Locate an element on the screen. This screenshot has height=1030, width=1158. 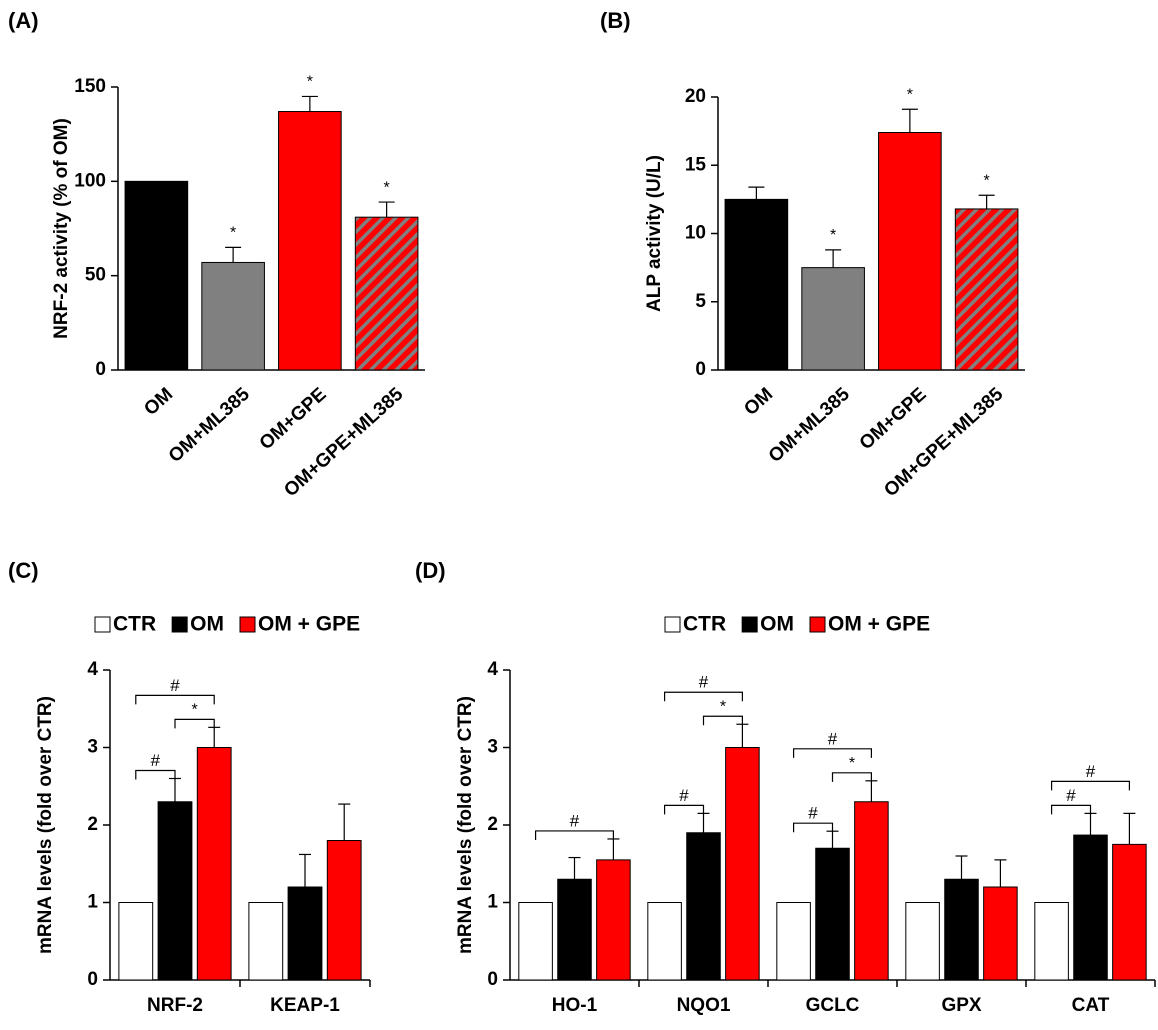
y-tick-label: 50 is located at coordinates (95, 275).